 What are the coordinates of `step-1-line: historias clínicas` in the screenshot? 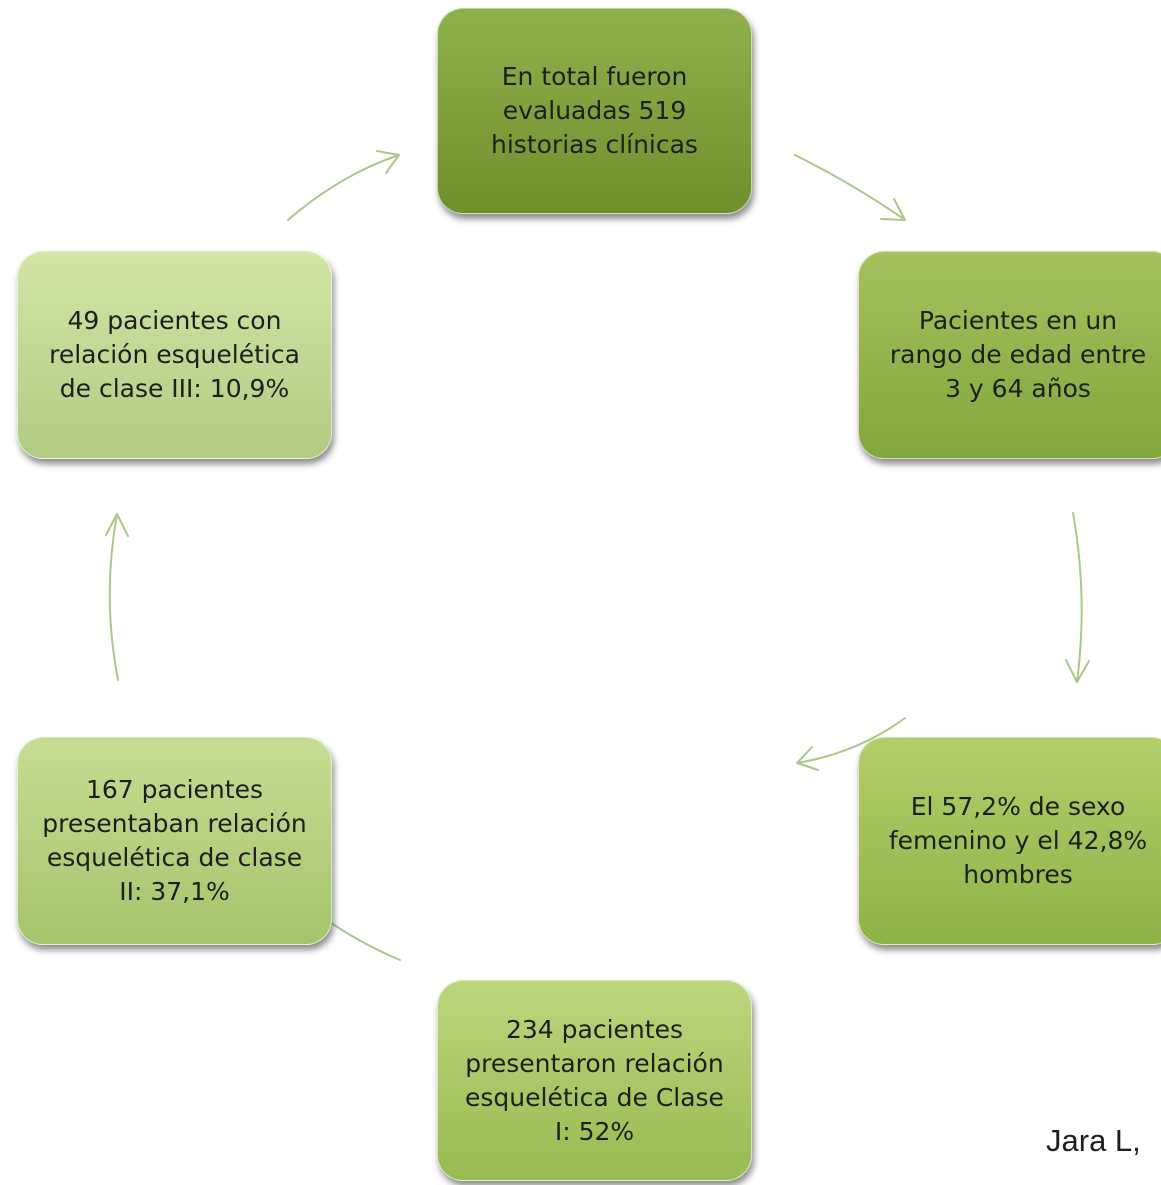 It's located at (594, 144).